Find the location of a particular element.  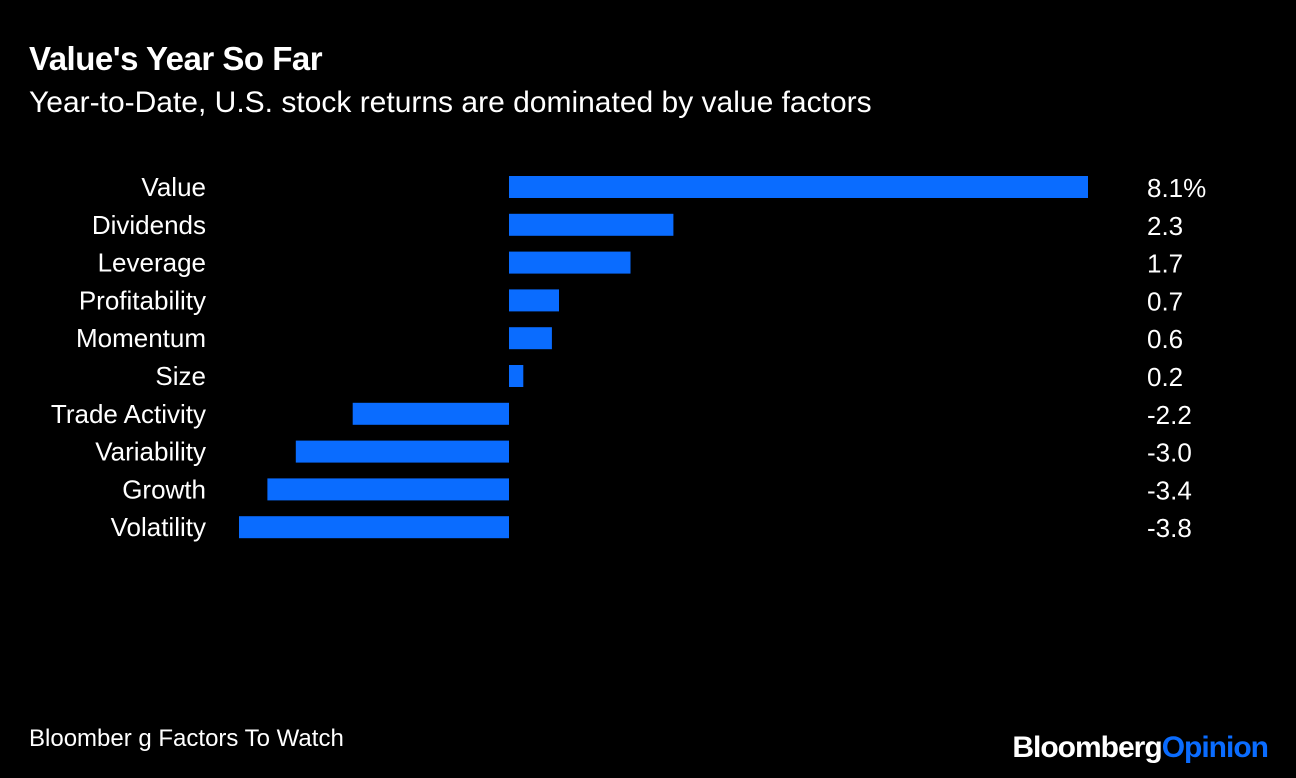

value-label-volatility: -3.8 is located at coordinates (1169, 528).